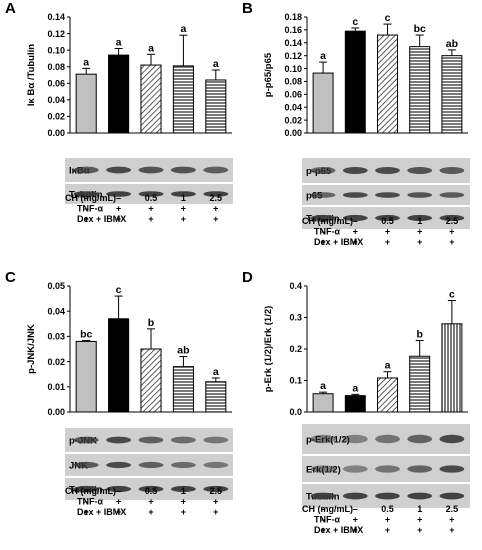  What do you see at coordinates (293, 107) in the screenshot?
I see `y-tick-label: 0.04` at bounding box center [293, 107].